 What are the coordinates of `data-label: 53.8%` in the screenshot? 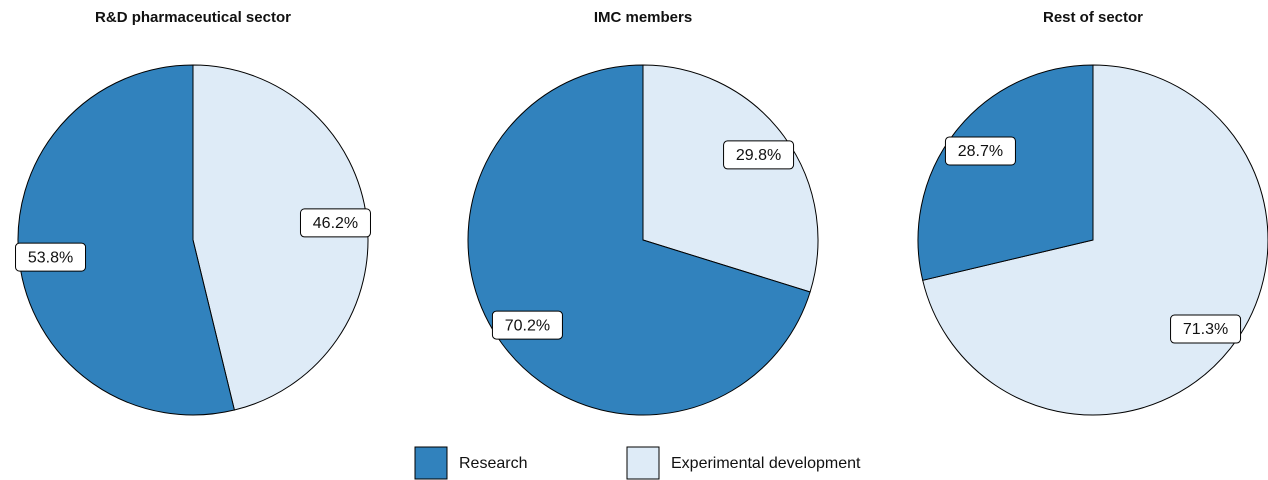 It's located at (50, 257).